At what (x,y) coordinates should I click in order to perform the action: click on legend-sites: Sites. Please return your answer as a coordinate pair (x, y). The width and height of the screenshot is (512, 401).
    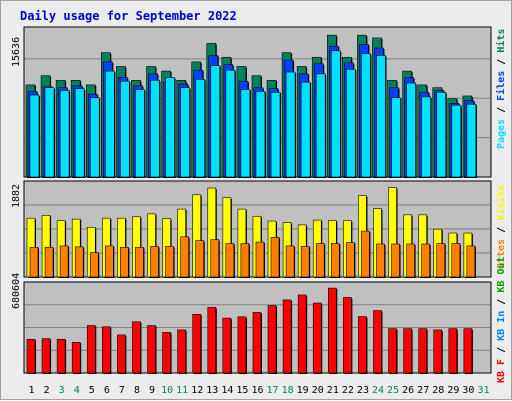
    Looking at the image, I should click on (501, 254).